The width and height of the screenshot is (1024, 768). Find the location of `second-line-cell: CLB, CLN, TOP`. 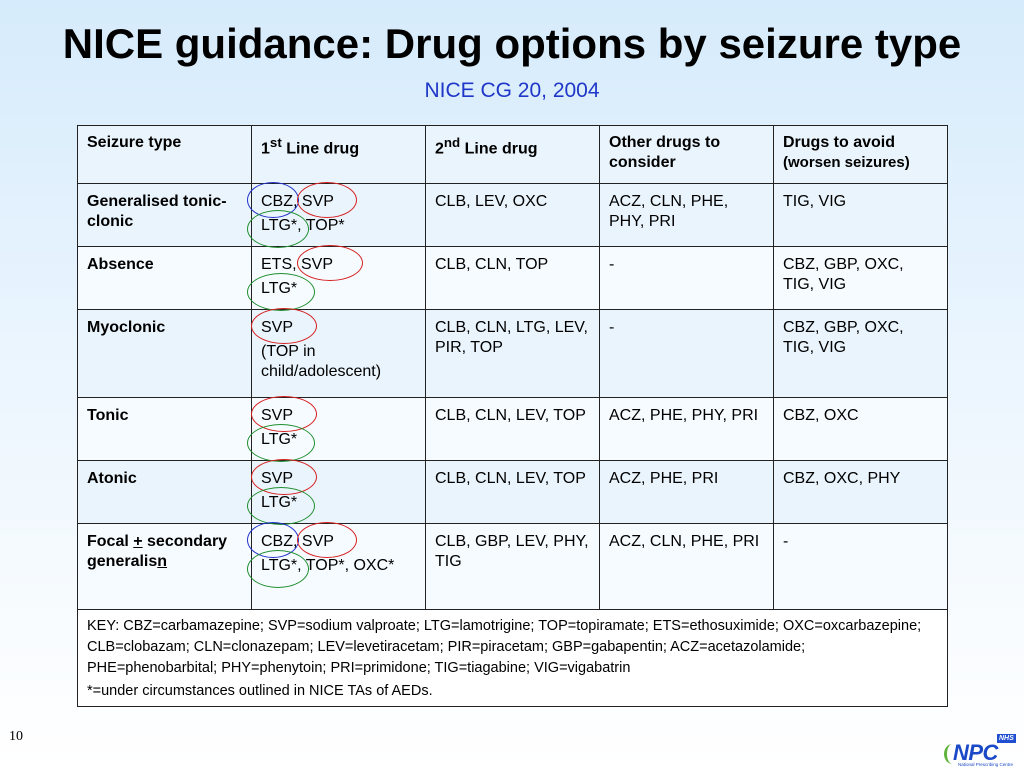

second-line-cell: CLB, CLN, TOP is located at coordinates (512, 278).